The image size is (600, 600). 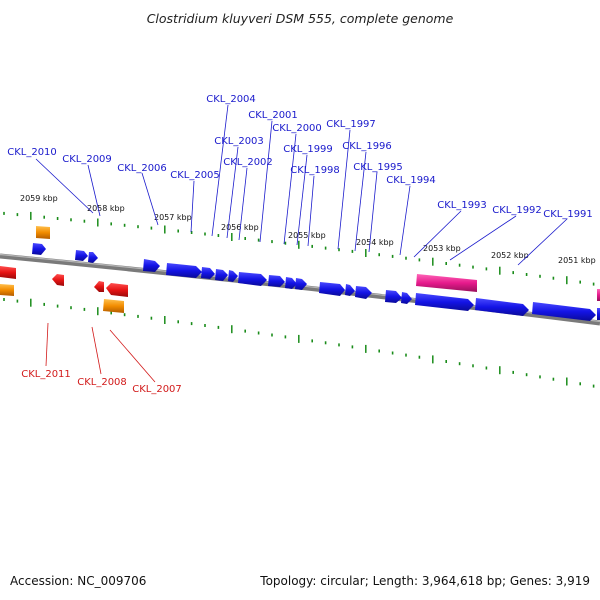 I want to click on gene-label: CKL_1994, so click(x=411, y=180).